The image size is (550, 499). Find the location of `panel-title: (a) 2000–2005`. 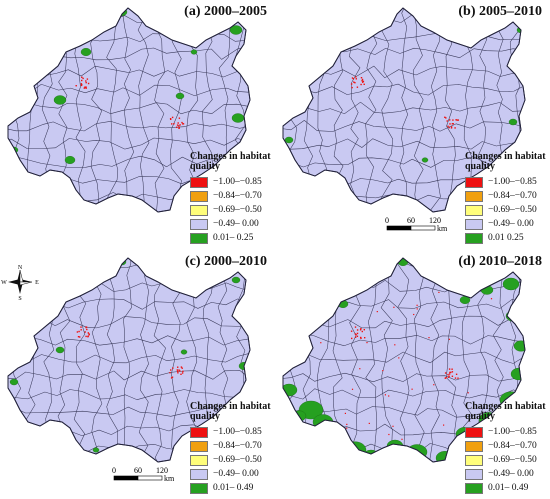

panel-title: (a) 2000–2005 is located at coordinates (225, 11).